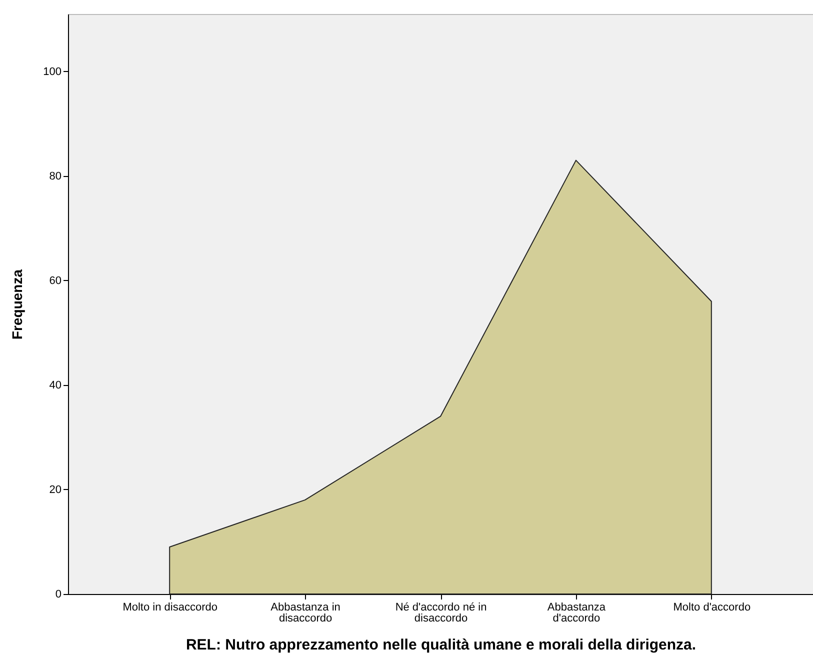  I want to click on y-tick-label: 0, so click(58, 594).